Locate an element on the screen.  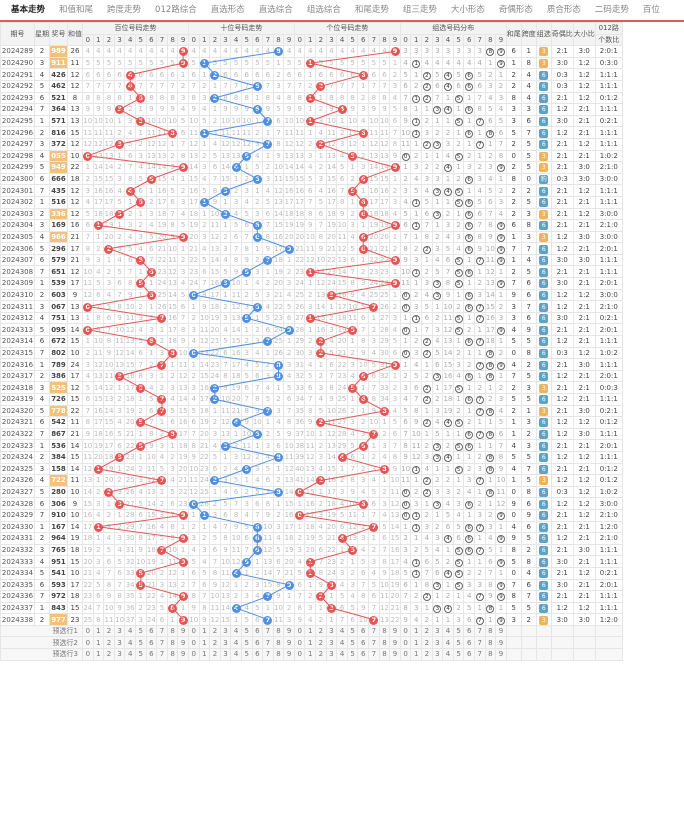
tab-6: 组选综合 is located at coordinates (323, 10).